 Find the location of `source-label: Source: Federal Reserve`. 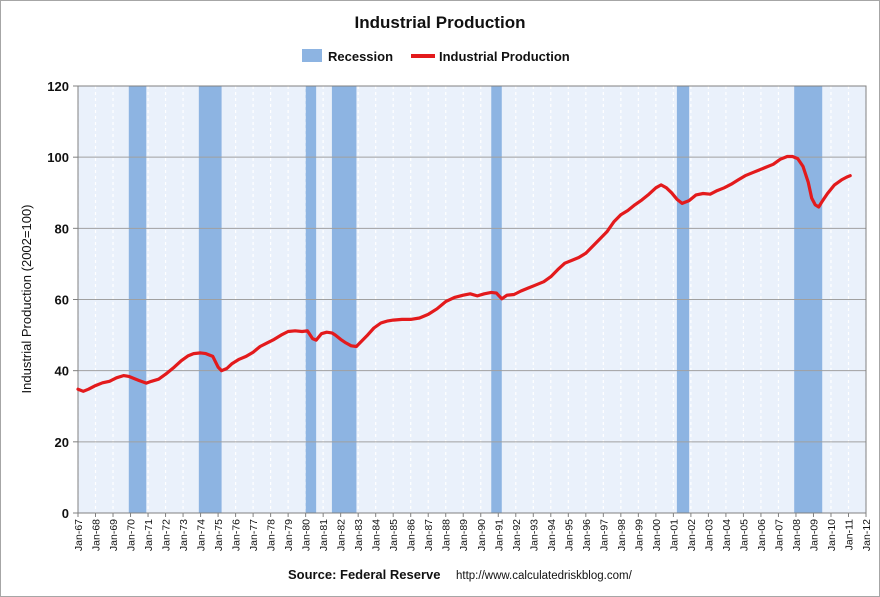

source-label: Source: Federal Reserve is located at coordinates (364, 574).